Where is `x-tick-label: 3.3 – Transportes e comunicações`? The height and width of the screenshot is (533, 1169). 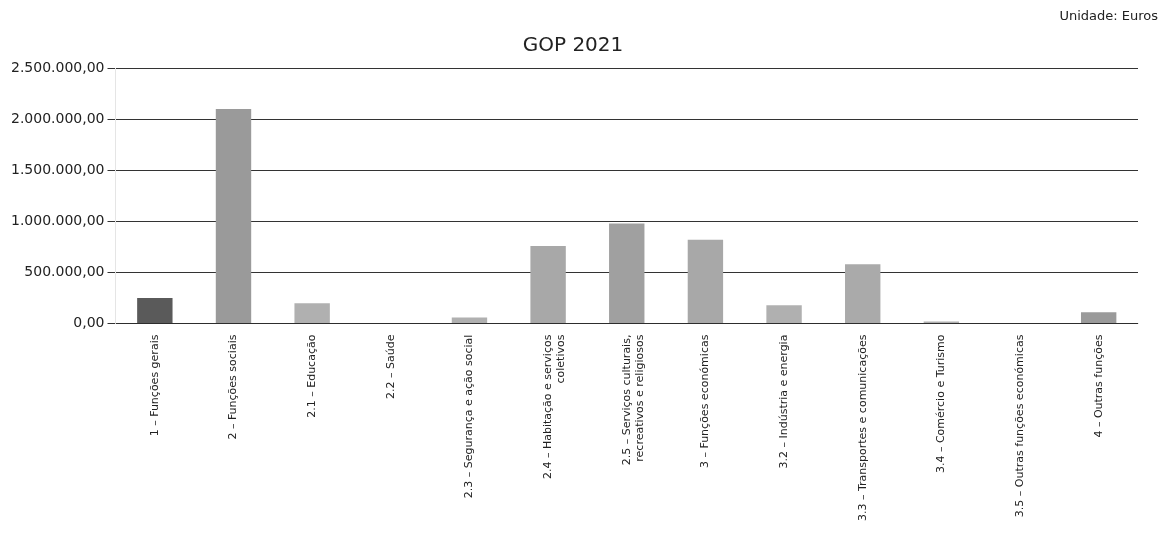 x-tick-label: 3.3 – Transportes e comunicações is located at coordinates (862, 427).